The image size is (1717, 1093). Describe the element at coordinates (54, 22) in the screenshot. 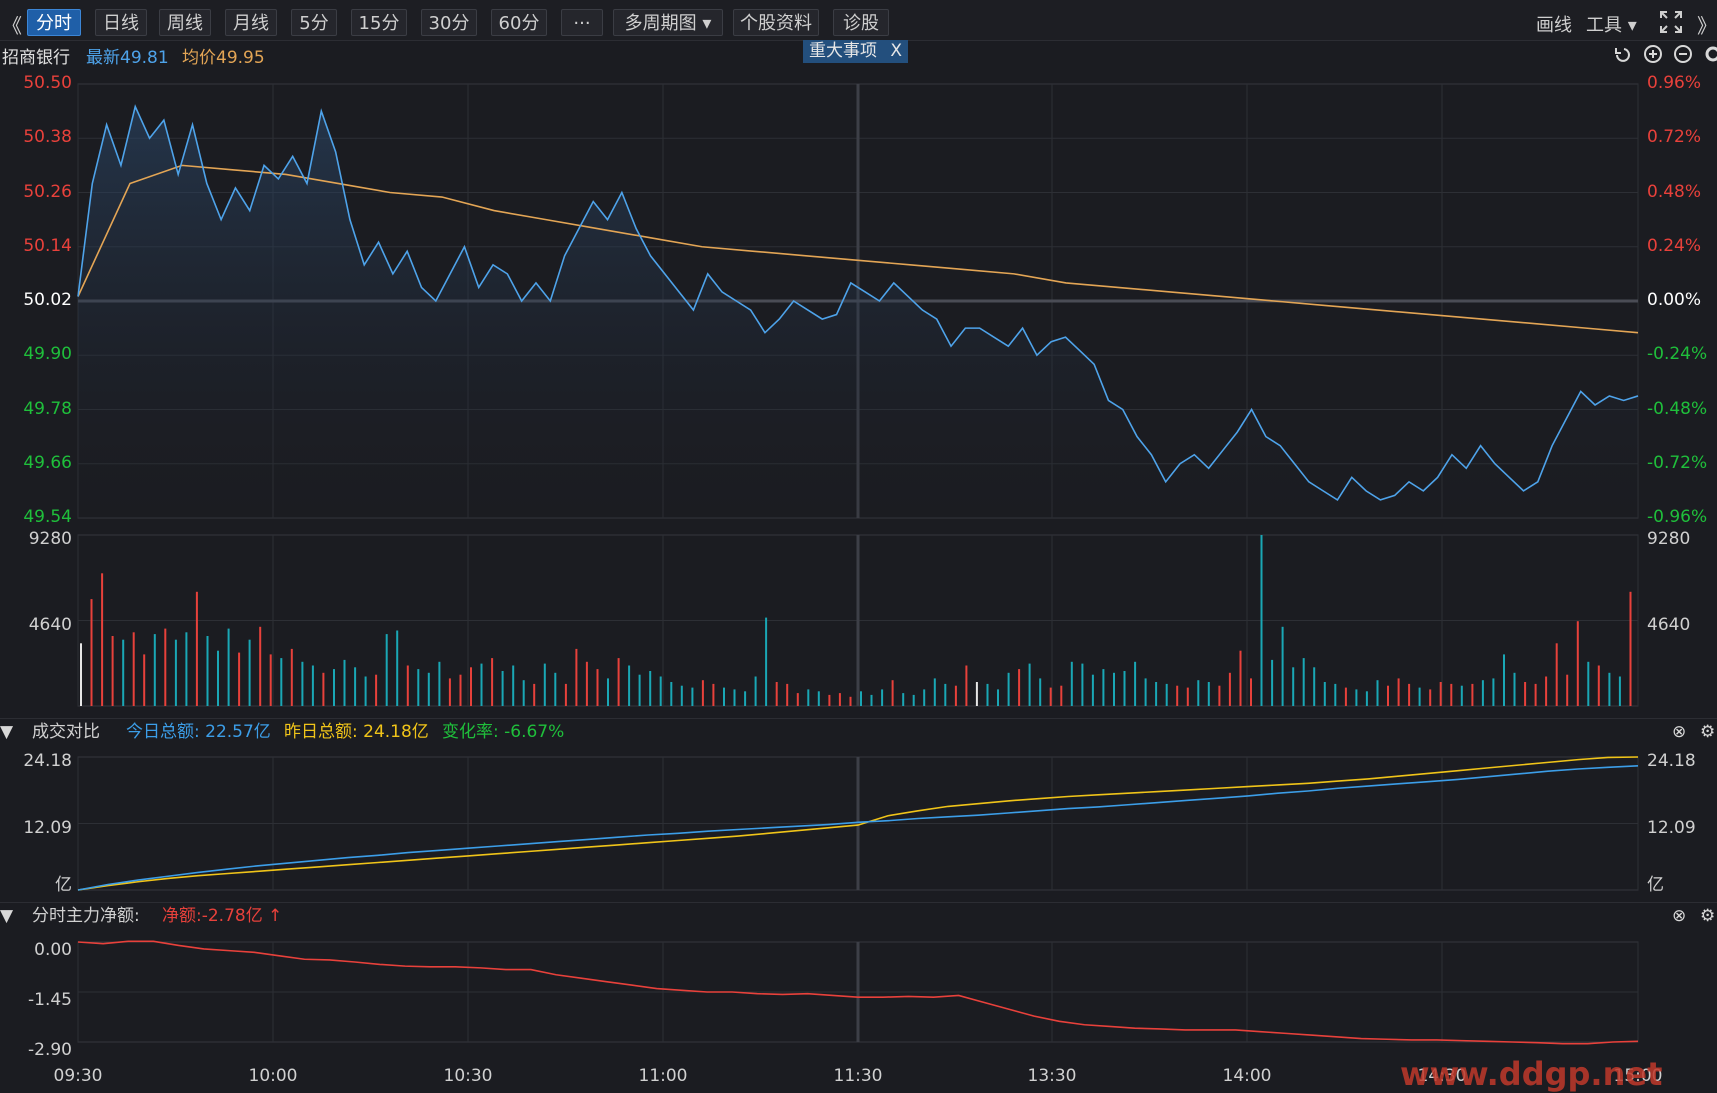

I see `tab-0: 分时` at that location.